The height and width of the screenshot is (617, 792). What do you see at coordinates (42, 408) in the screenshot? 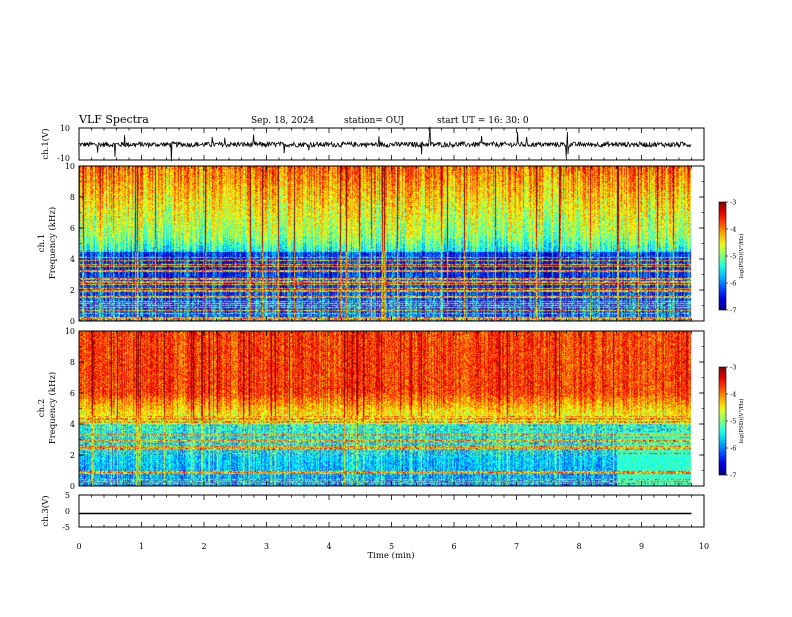
I see `ch2-spec-ylabel-channel: ch.2` at bounding box center [42, 408].